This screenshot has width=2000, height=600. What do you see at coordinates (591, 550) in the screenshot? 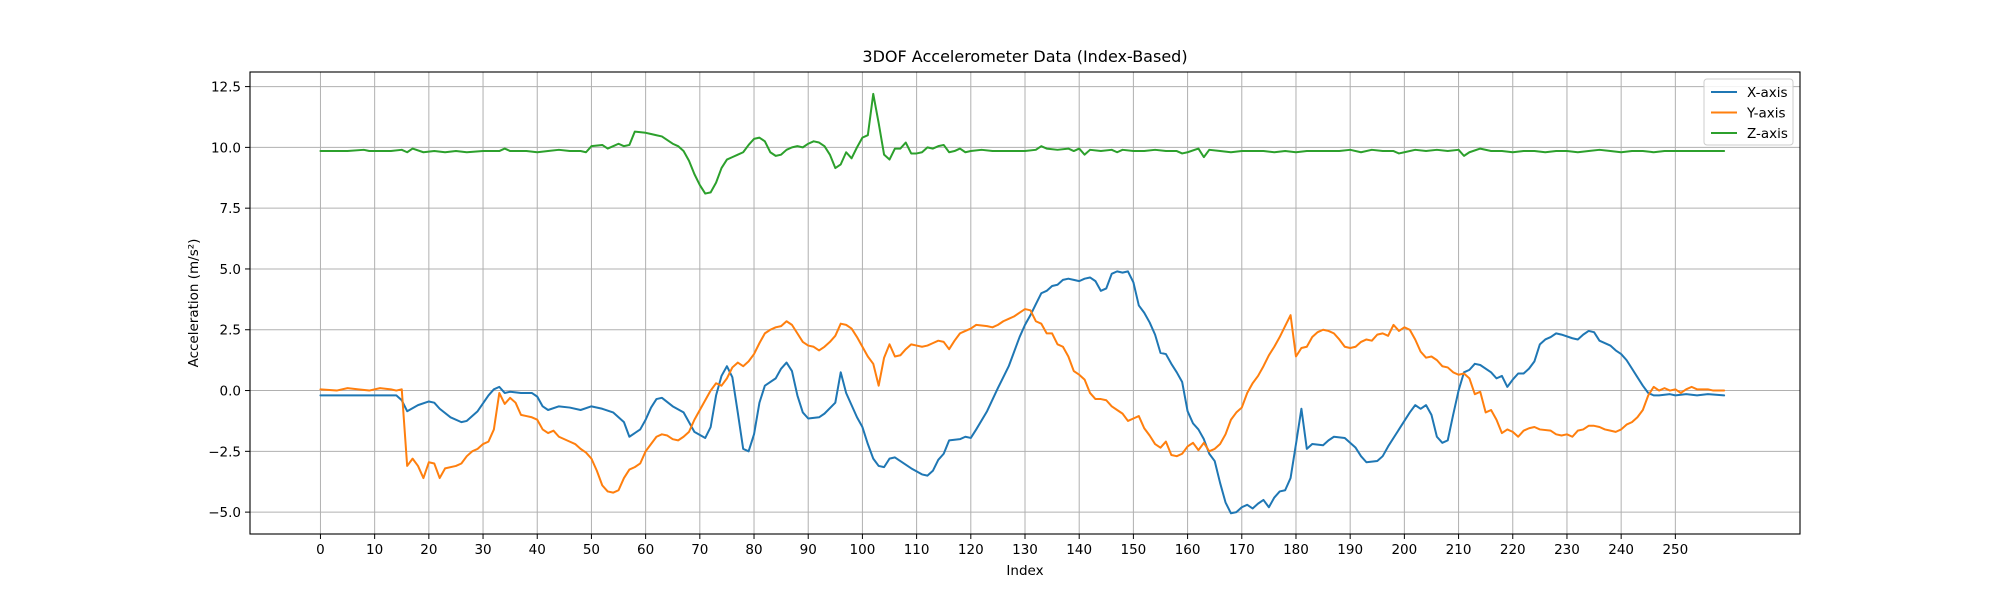
I see `x-tick-label: 50` at bounding box center [591, 550].